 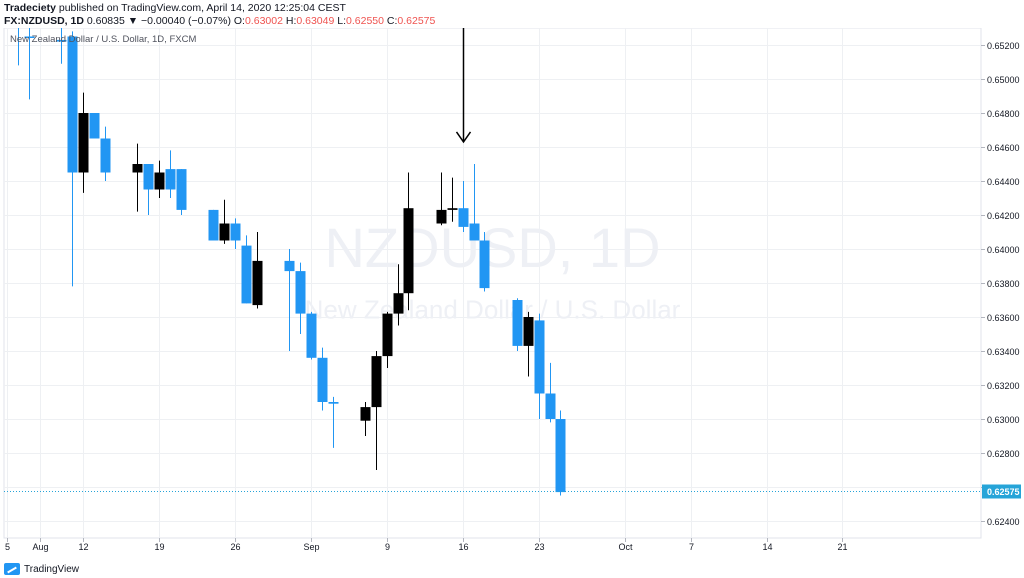 What do you see at coordinates (235, 547) in the screenshot?
I see `x-tick-label: 26` at bounding box center [235, 547].